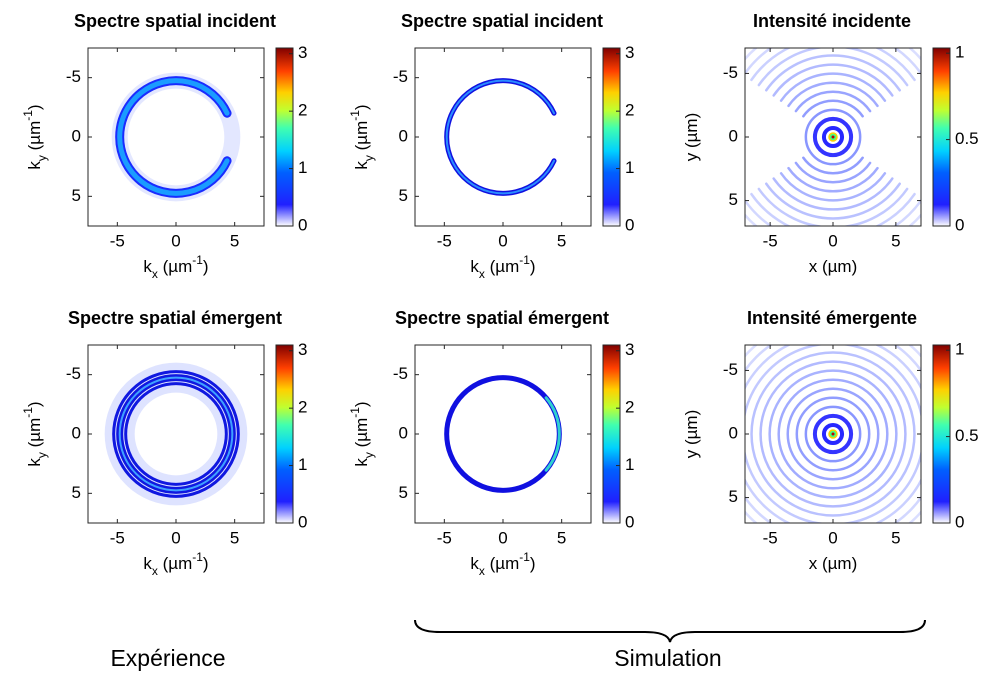 Image resolution: width=985 pixels, height=674 pixels. Describe the element at coordinates (42, 158) in the screenshot. I see `axis-label-part: y` at that location.